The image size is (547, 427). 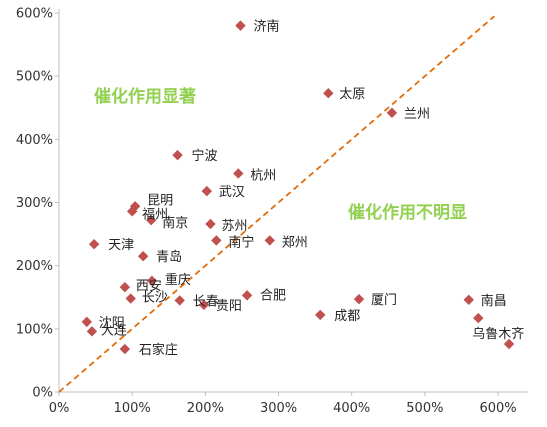 What do you see at coordinates (278, 408) in the screenshot?
I see `x-tick-label: 300%` at bounding box center [278, 408].